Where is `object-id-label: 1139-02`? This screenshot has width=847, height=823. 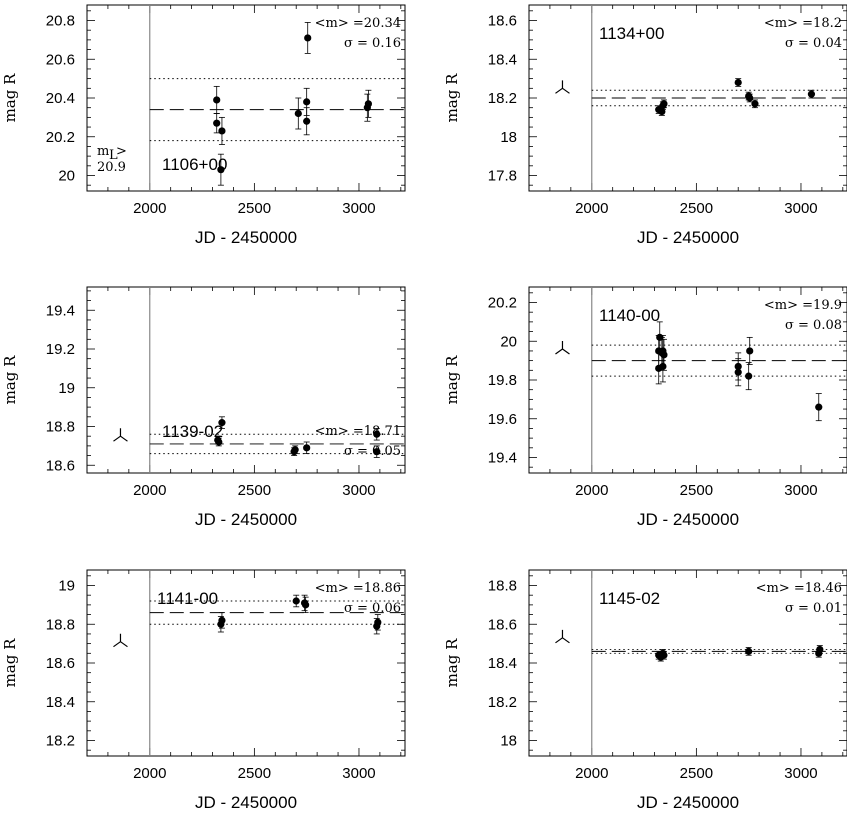
object-id-label: 1139-02 is located at coordinates (192, 431).